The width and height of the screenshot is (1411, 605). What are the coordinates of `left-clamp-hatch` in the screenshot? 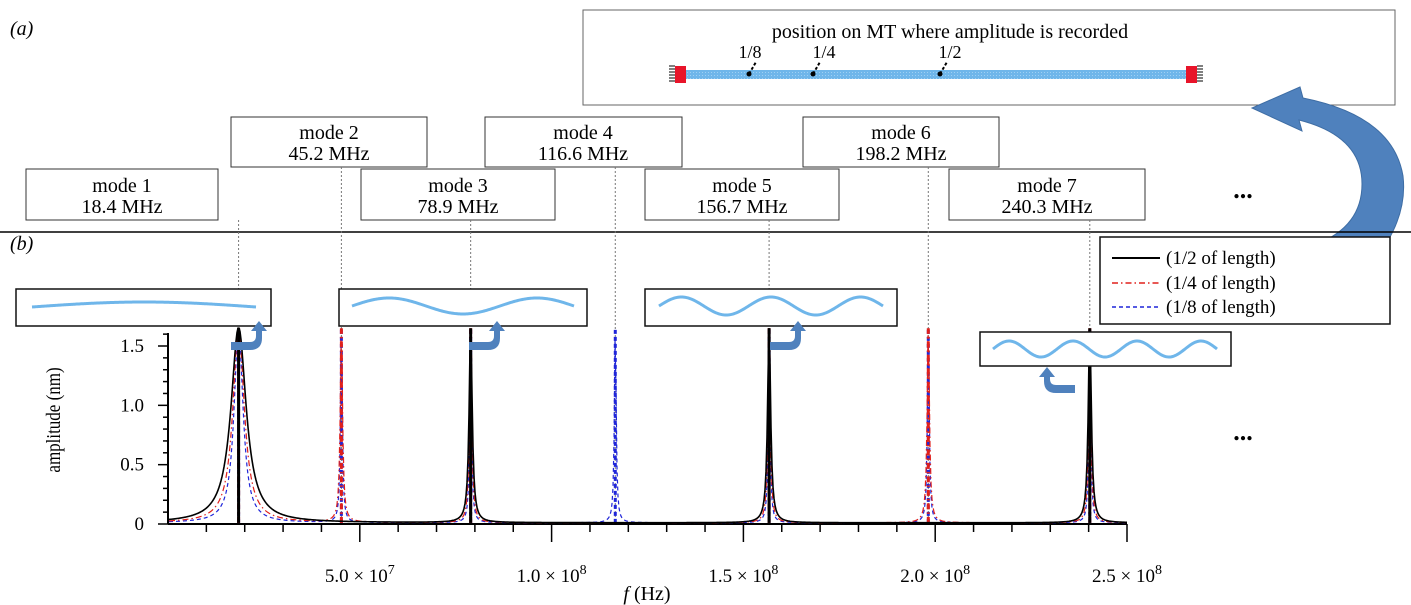 It's located at (672, 73).